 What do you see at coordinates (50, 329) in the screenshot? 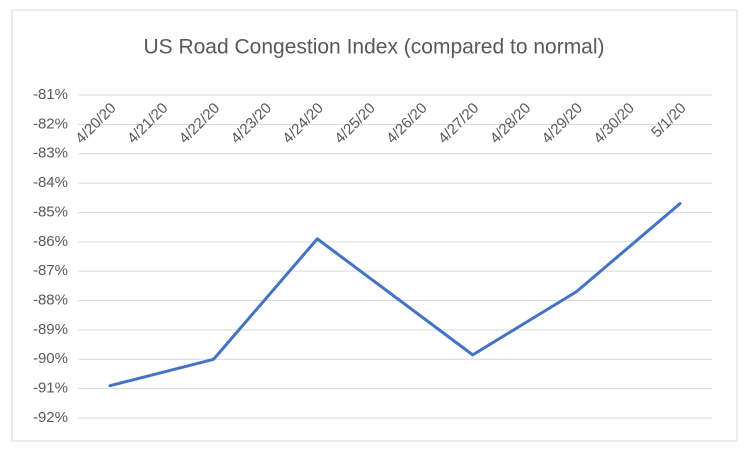
I see `y-tick-label: -89%` at bounding box center [50, 329].